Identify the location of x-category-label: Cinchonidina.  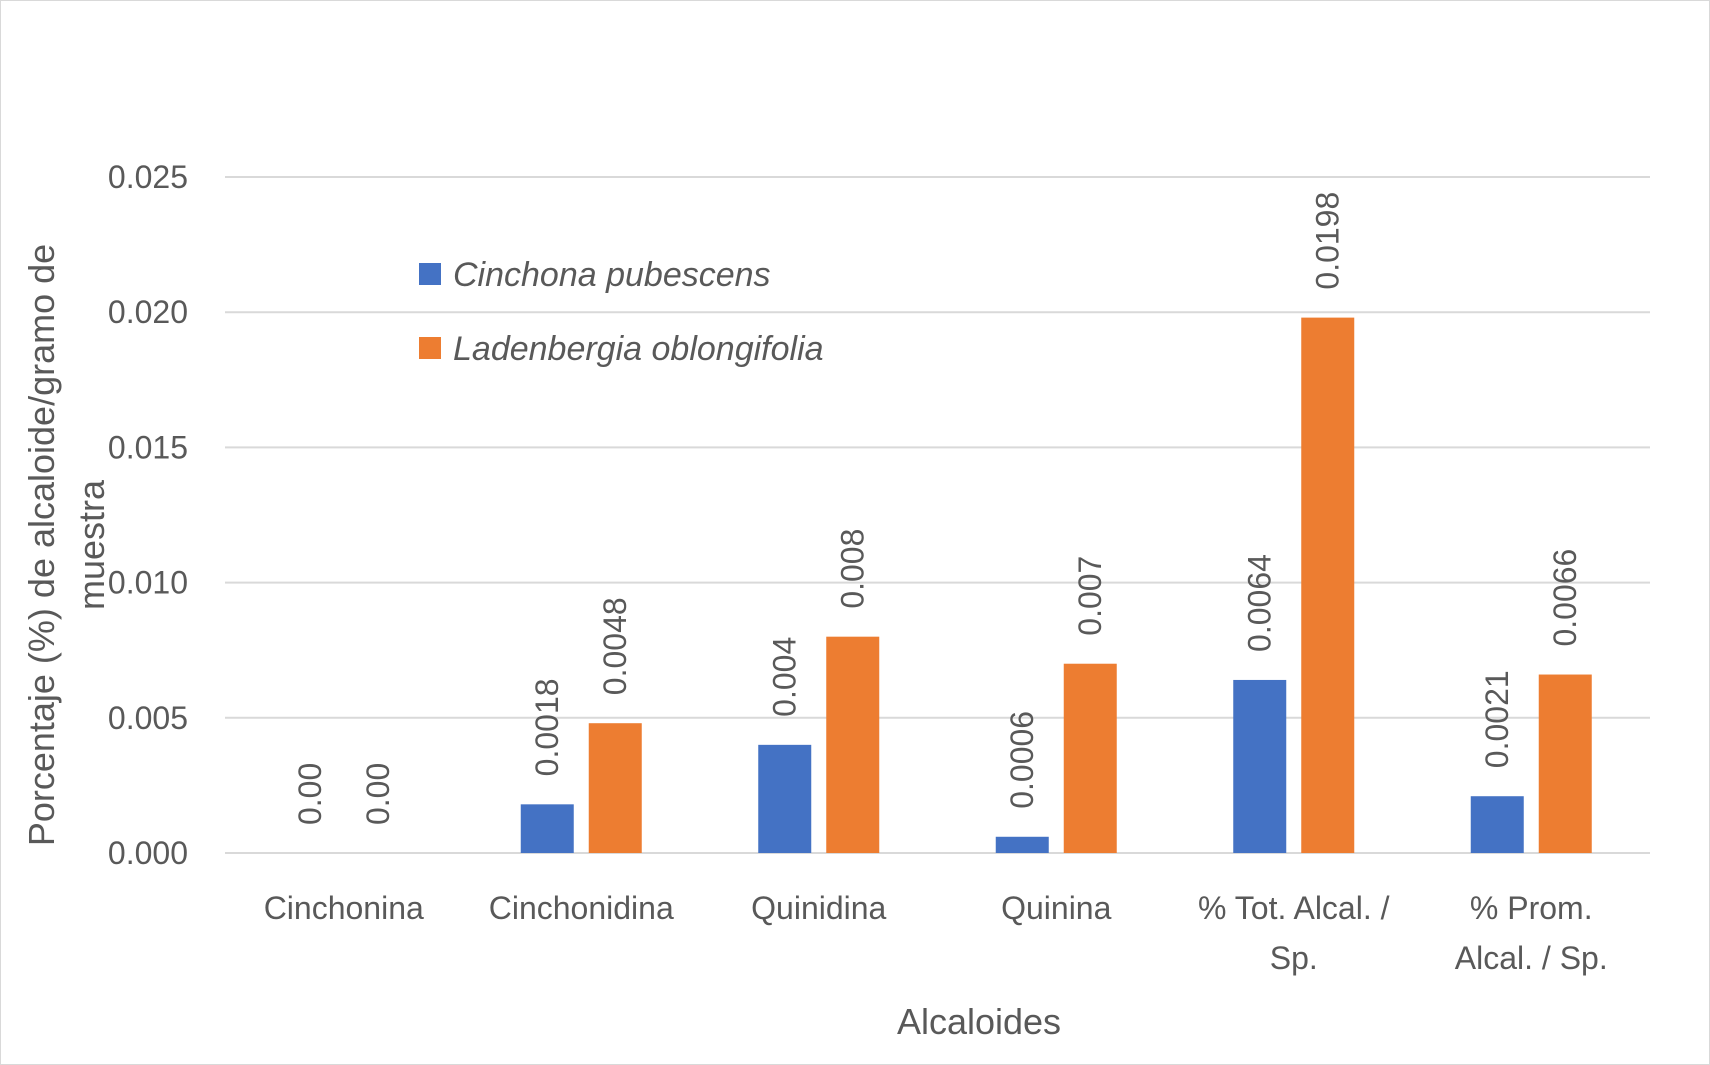
(581, 908).